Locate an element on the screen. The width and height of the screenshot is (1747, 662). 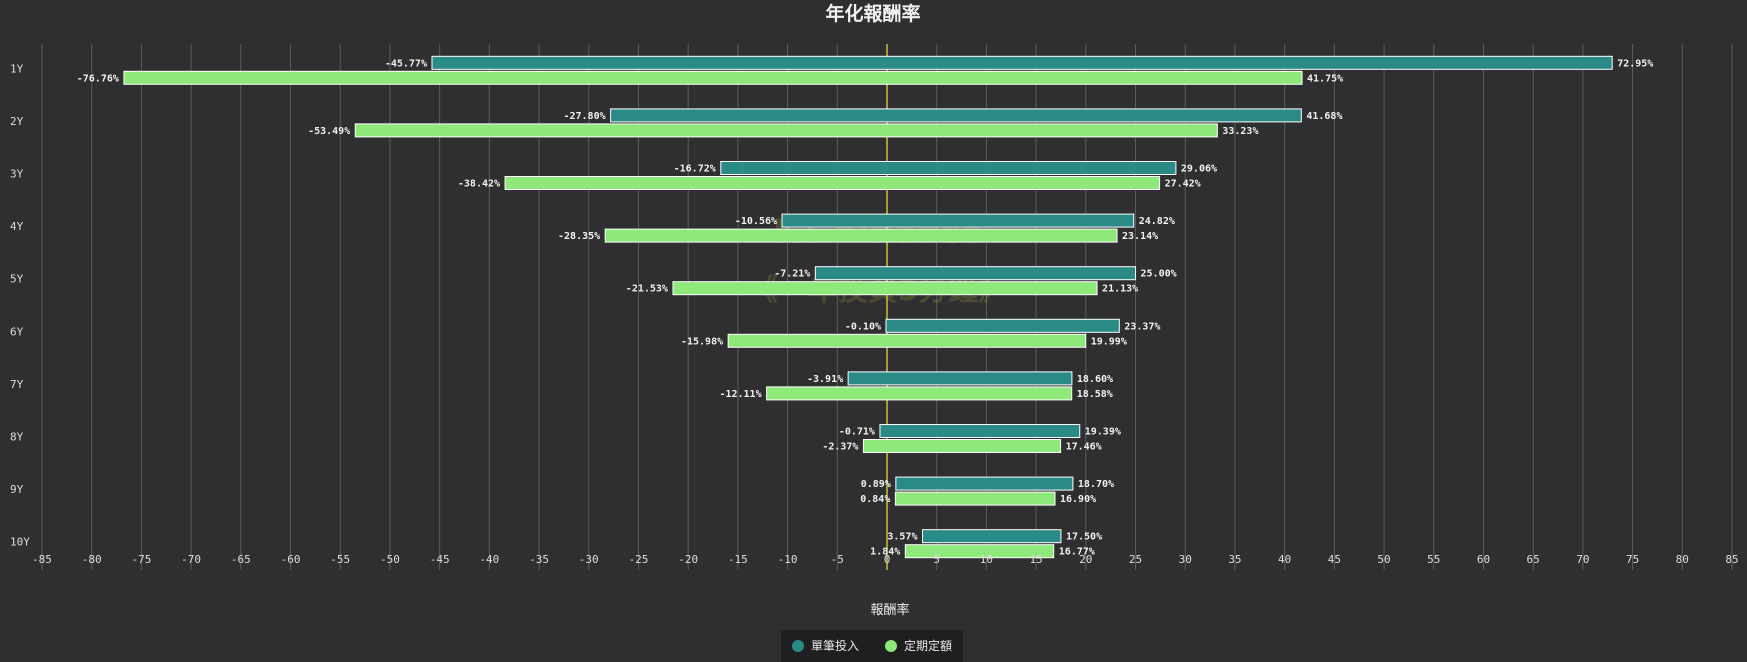
x-tick-label: 20 is located at coordinates (1085, 559).